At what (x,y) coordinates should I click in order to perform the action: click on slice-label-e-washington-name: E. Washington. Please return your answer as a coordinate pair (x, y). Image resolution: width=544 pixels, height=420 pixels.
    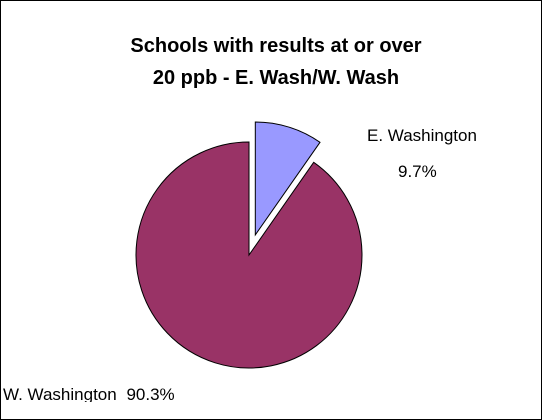
    Looking at the image, I should click on (422, 135).